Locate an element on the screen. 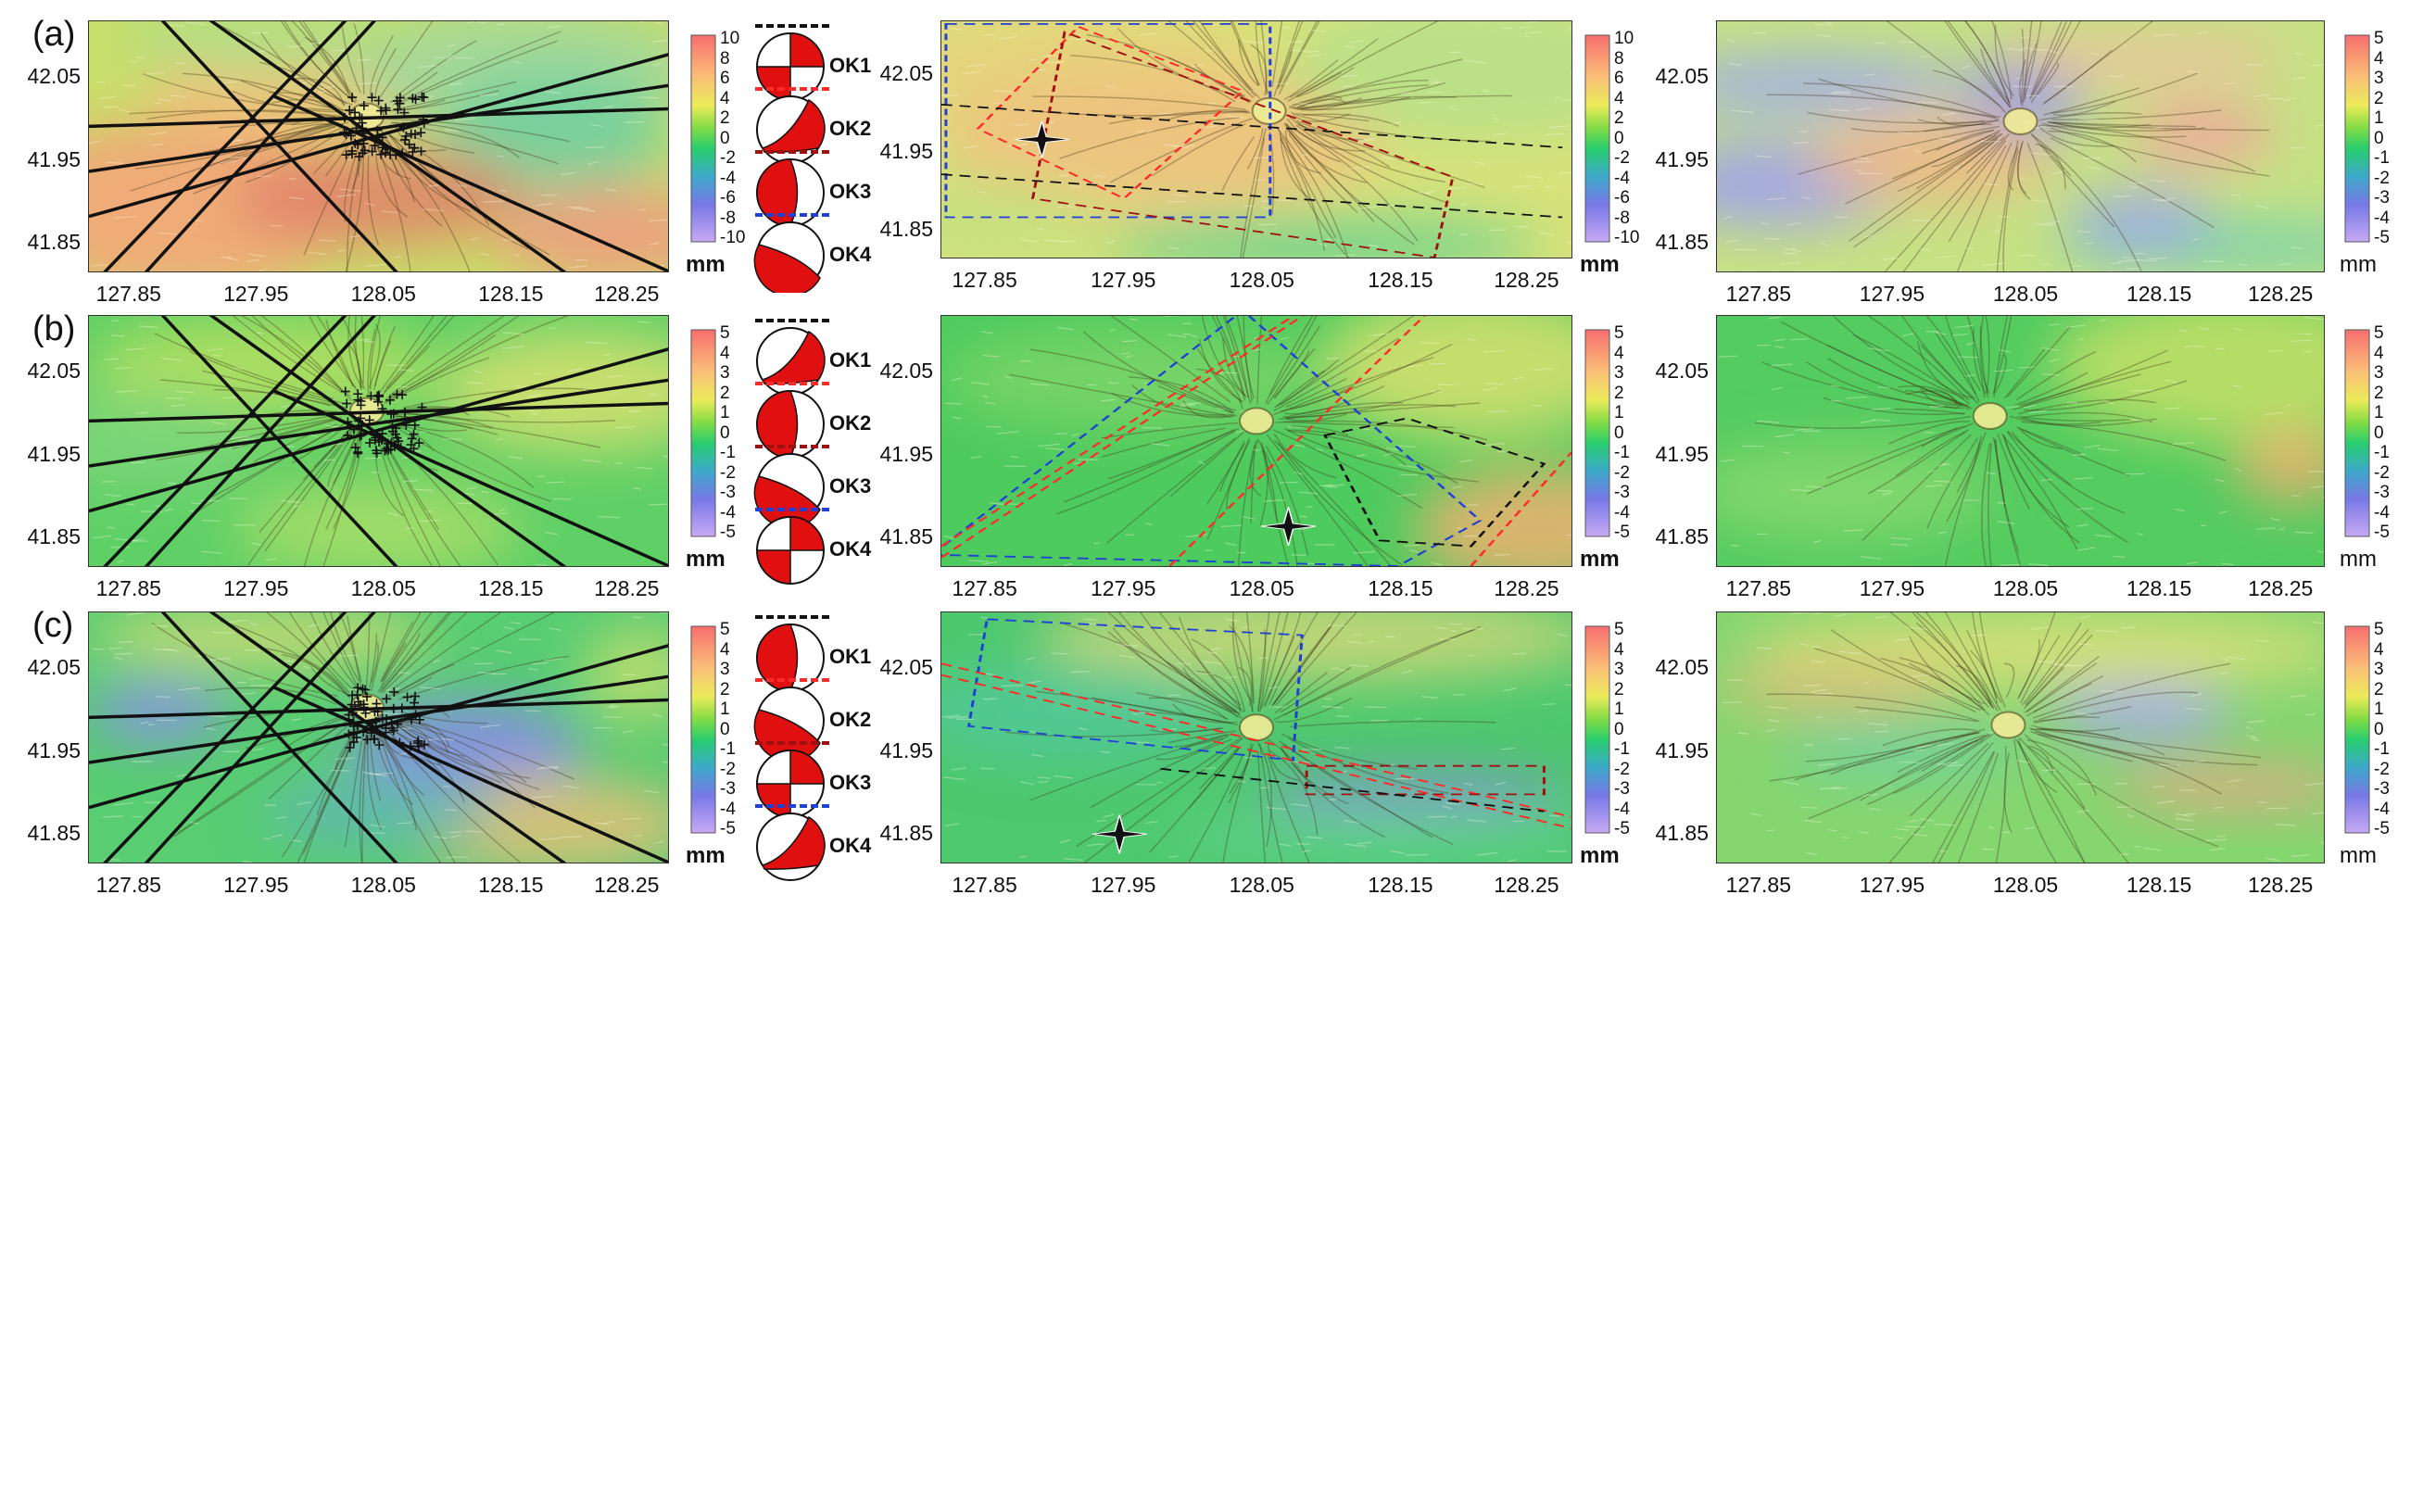  longitude-tick-label: 128.25 is located at coordinates (1526, 885).